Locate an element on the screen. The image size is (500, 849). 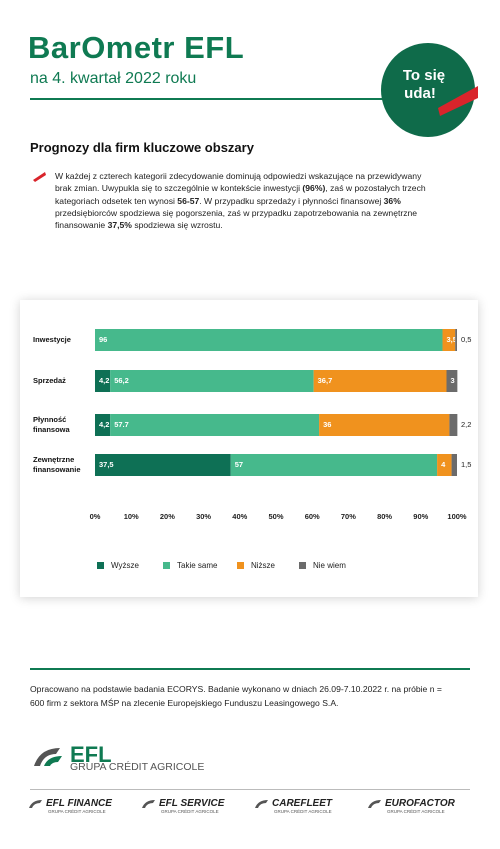
value-label: 1,5 is located at coordinates (466, 464).